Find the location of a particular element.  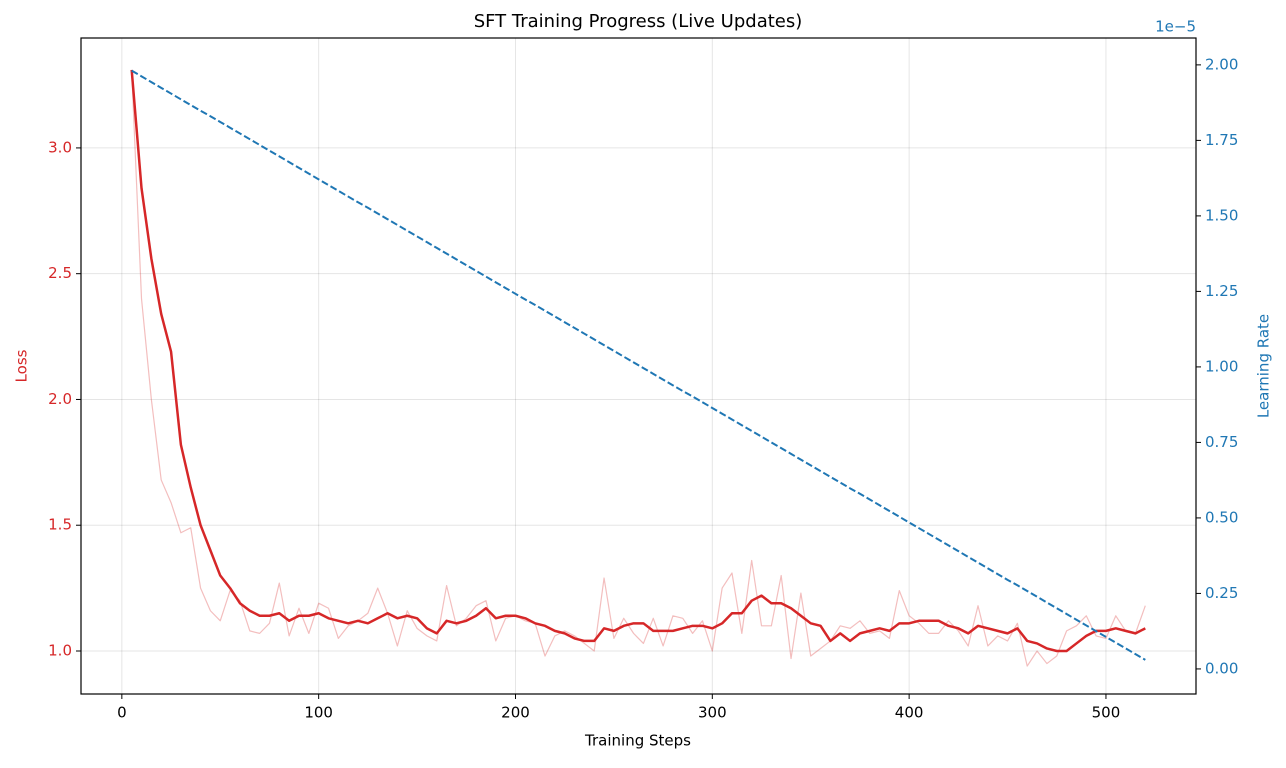

y2-tick-label: 0.25 is located at coordinates (1221, 593).